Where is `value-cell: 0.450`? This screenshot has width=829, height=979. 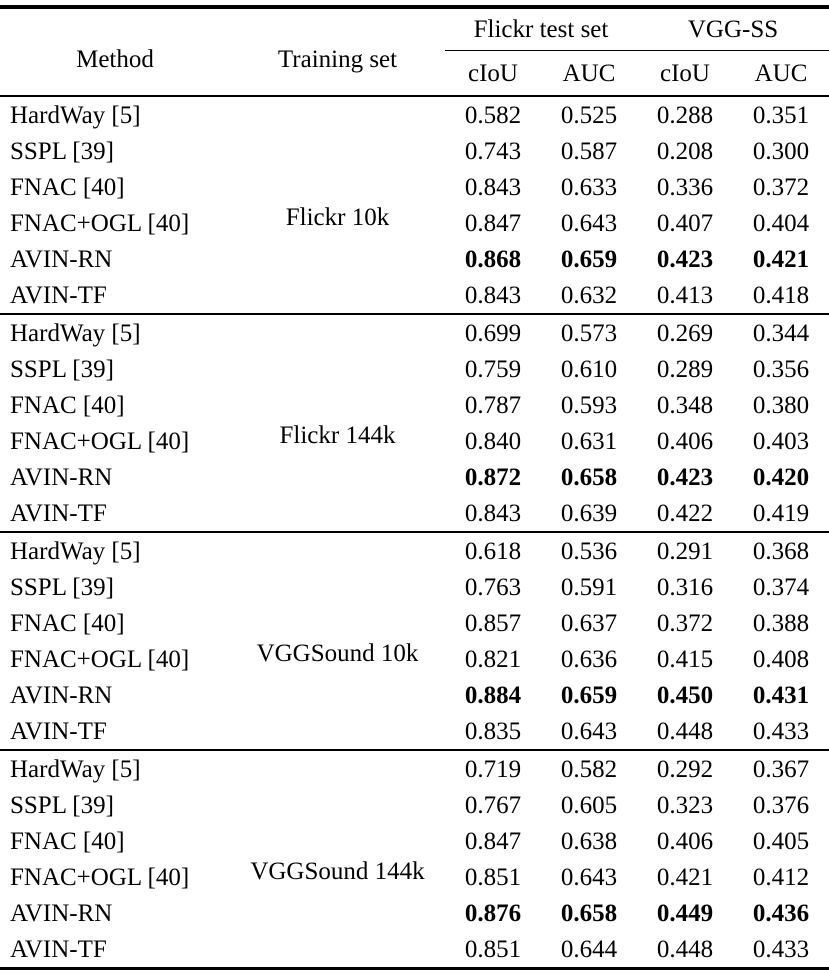
value-cell: 0.450 is located at coordinates (685, 695).